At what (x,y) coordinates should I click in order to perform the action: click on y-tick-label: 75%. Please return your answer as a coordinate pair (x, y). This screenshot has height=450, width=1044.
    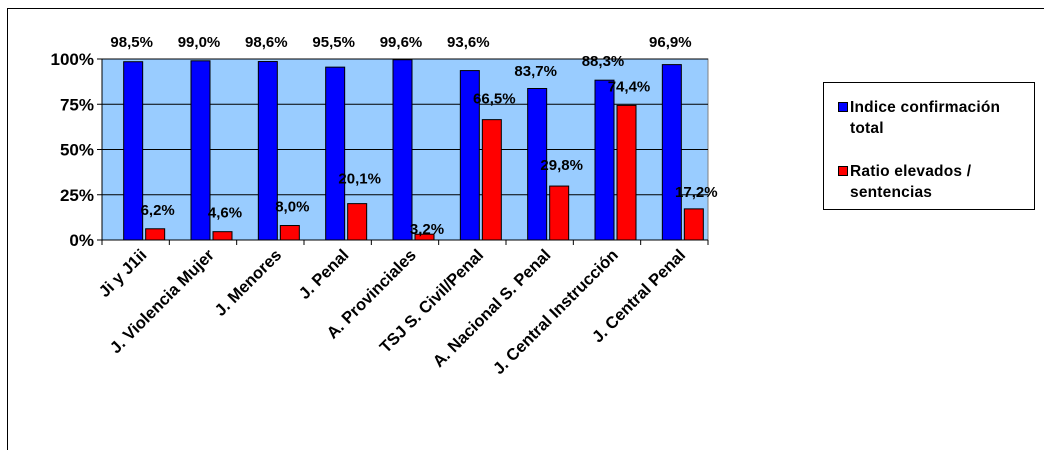
    Looking at the image, I should click on (77, 104).